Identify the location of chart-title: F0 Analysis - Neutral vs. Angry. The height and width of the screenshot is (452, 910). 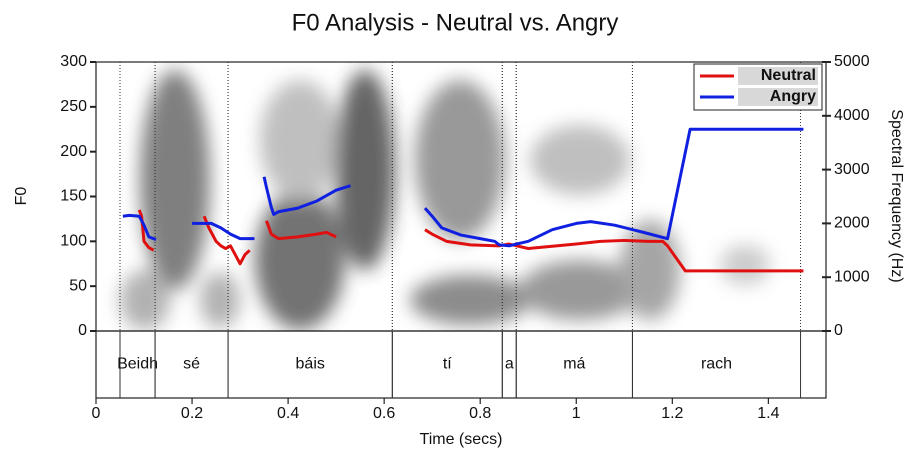
(455, 22).